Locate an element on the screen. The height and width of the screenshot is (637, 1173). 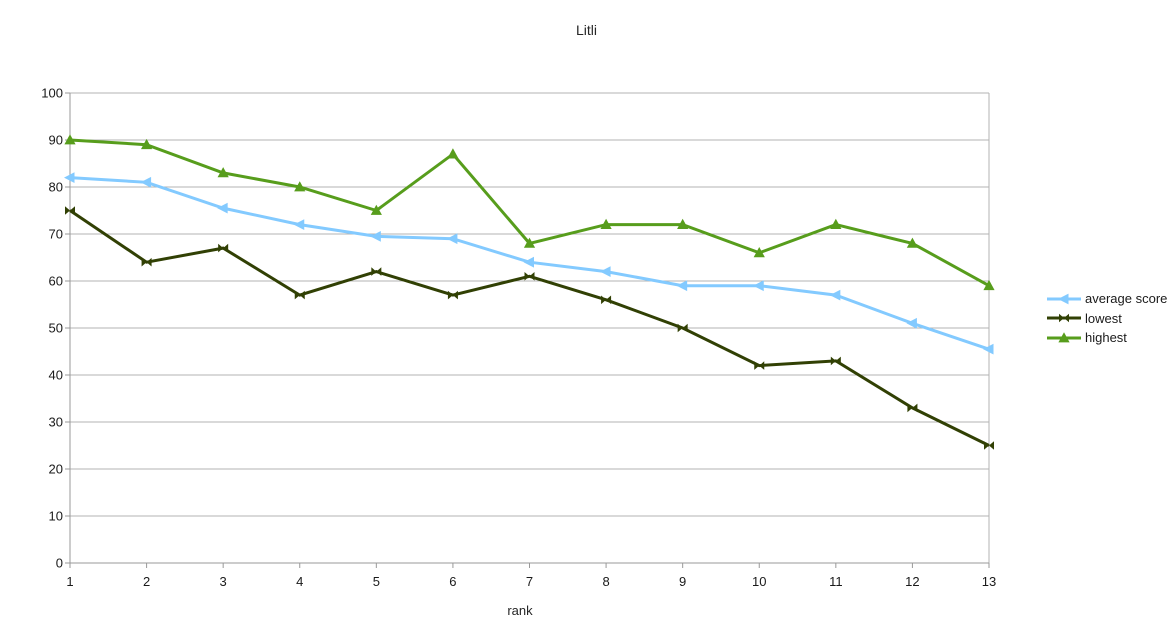
x-tick-label: 2 is located at coordinates (146, 581).